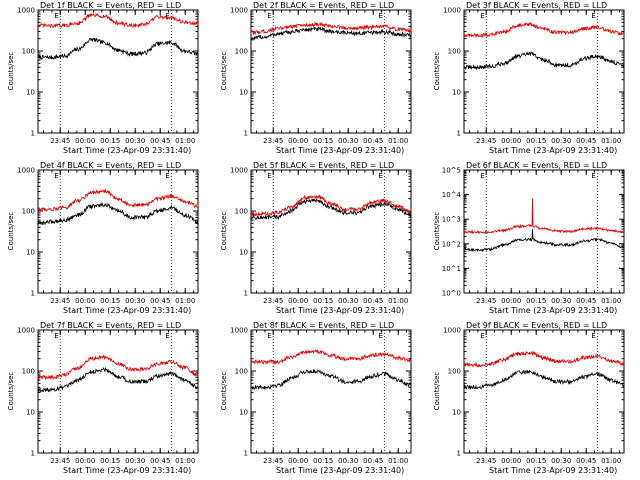 The image size is (640, 480). I want to click on chart-title: Det 2f BLACK = Events, RED = LLD, so click(324, 5).